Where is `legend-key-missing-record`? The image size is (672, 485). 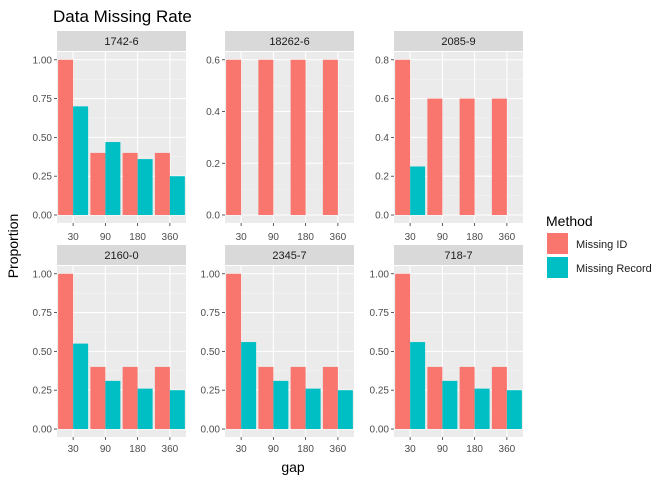
legend-key-missing-record is located at coordinates (557, 267).